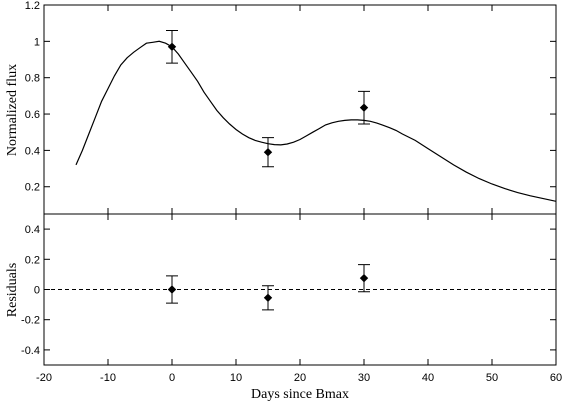 This screenshot has width=564, height=402. What do you see at coordinates (32, 260) in the screenshot?
I see `residuals-y-tick-label: 0.2` at bounding box center [32, 260].